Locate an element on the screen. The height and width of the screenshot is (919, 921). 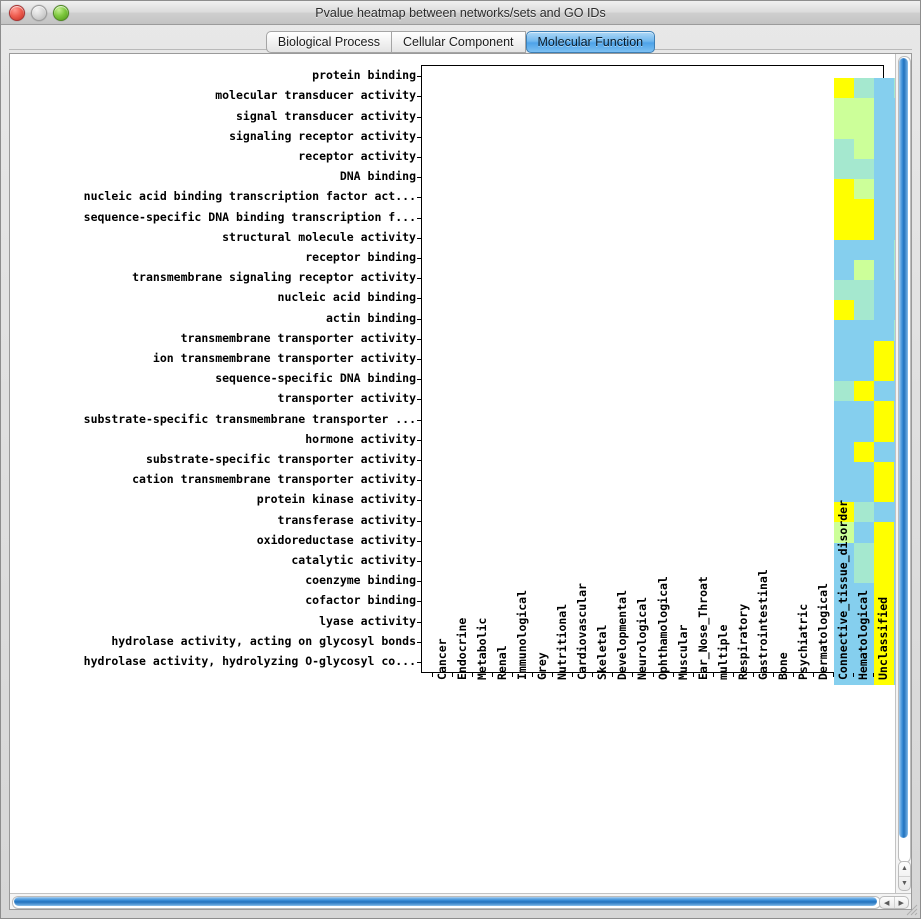
vertical-scroll-thumb is located at coordinates (903, 448).